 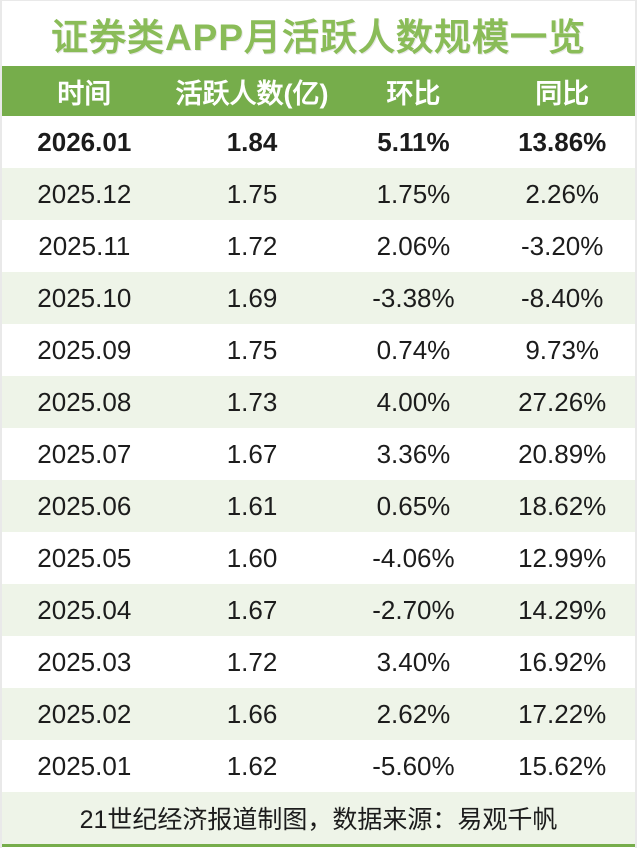 I want to click on table-row: 2025.01 1.62 -5.60% 15.62%, so click(x=318, y=766).